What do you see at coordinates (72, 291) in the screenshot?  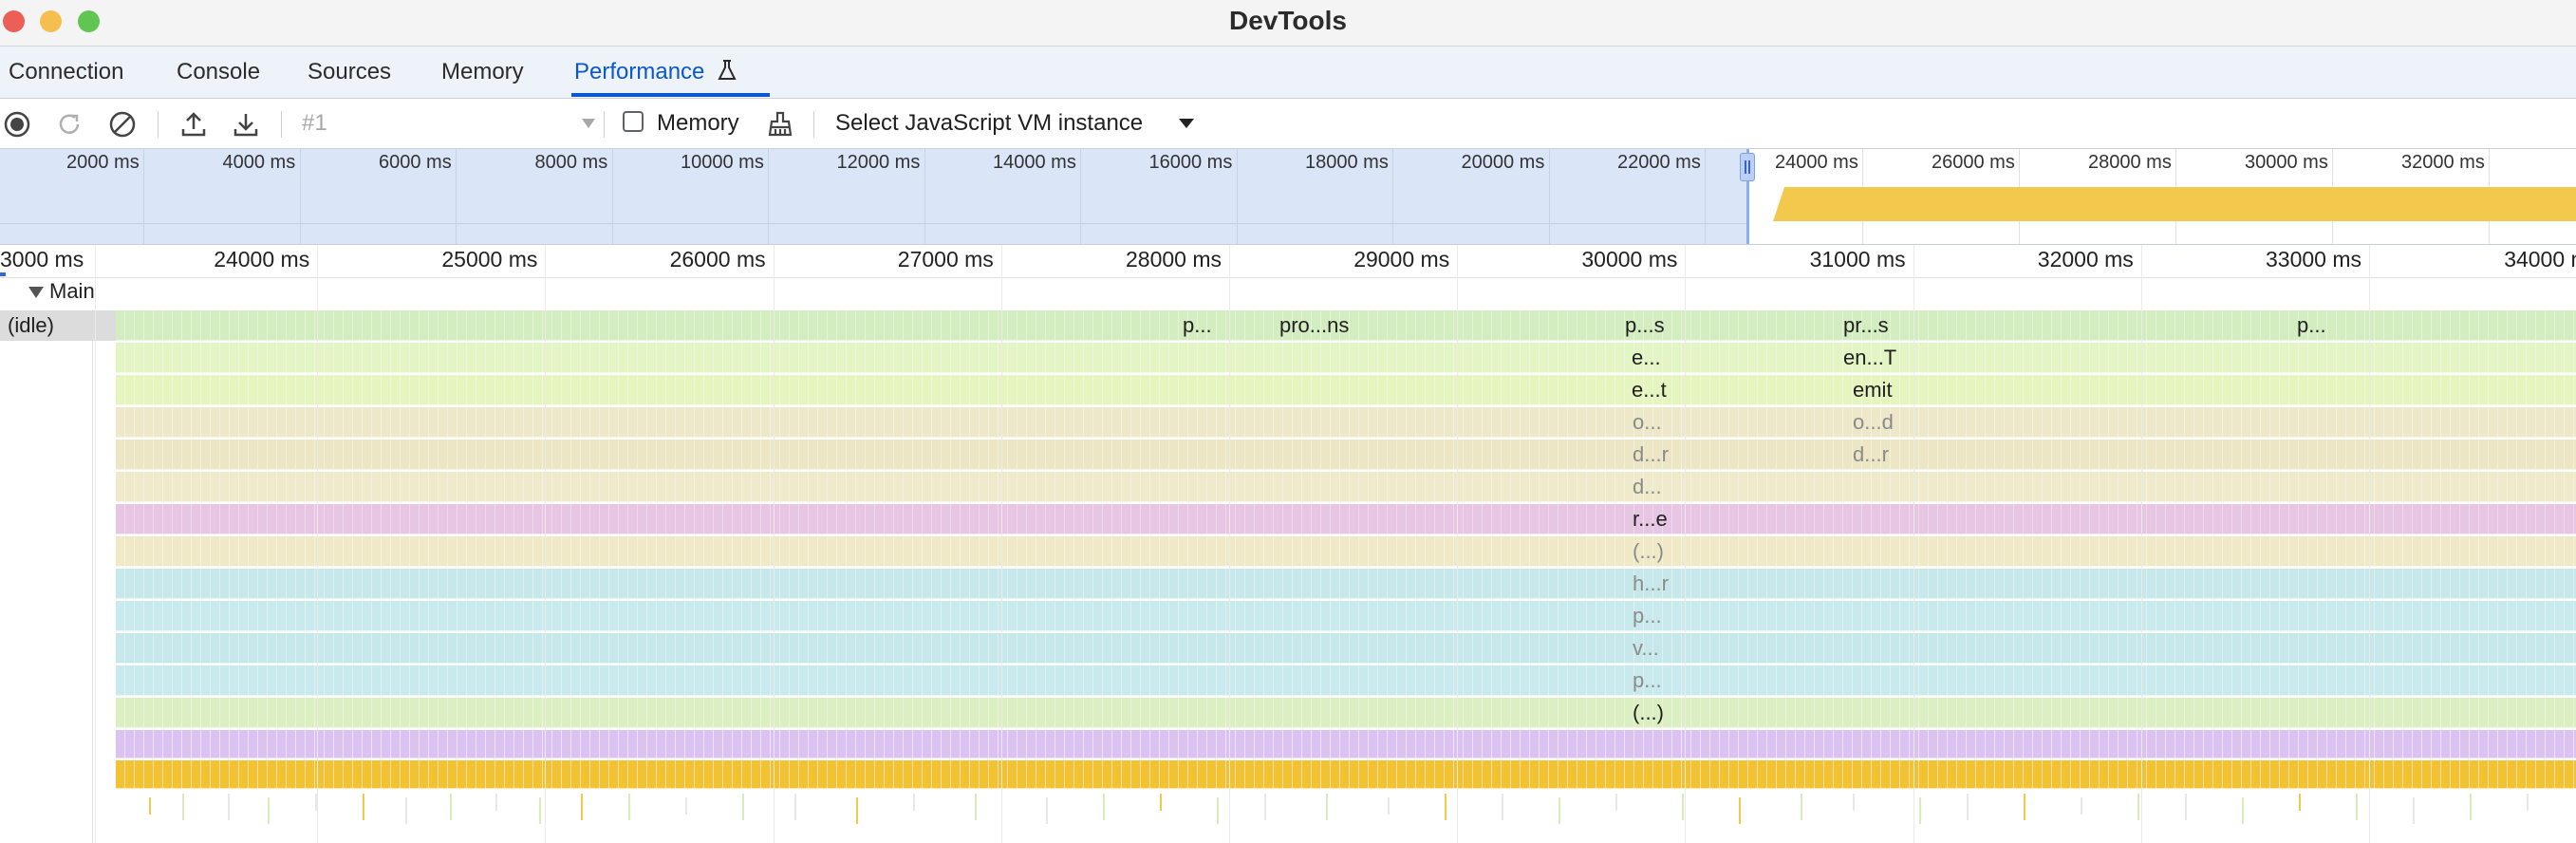 I see `main-thread-label: Main` at bounding box center [72, 291].